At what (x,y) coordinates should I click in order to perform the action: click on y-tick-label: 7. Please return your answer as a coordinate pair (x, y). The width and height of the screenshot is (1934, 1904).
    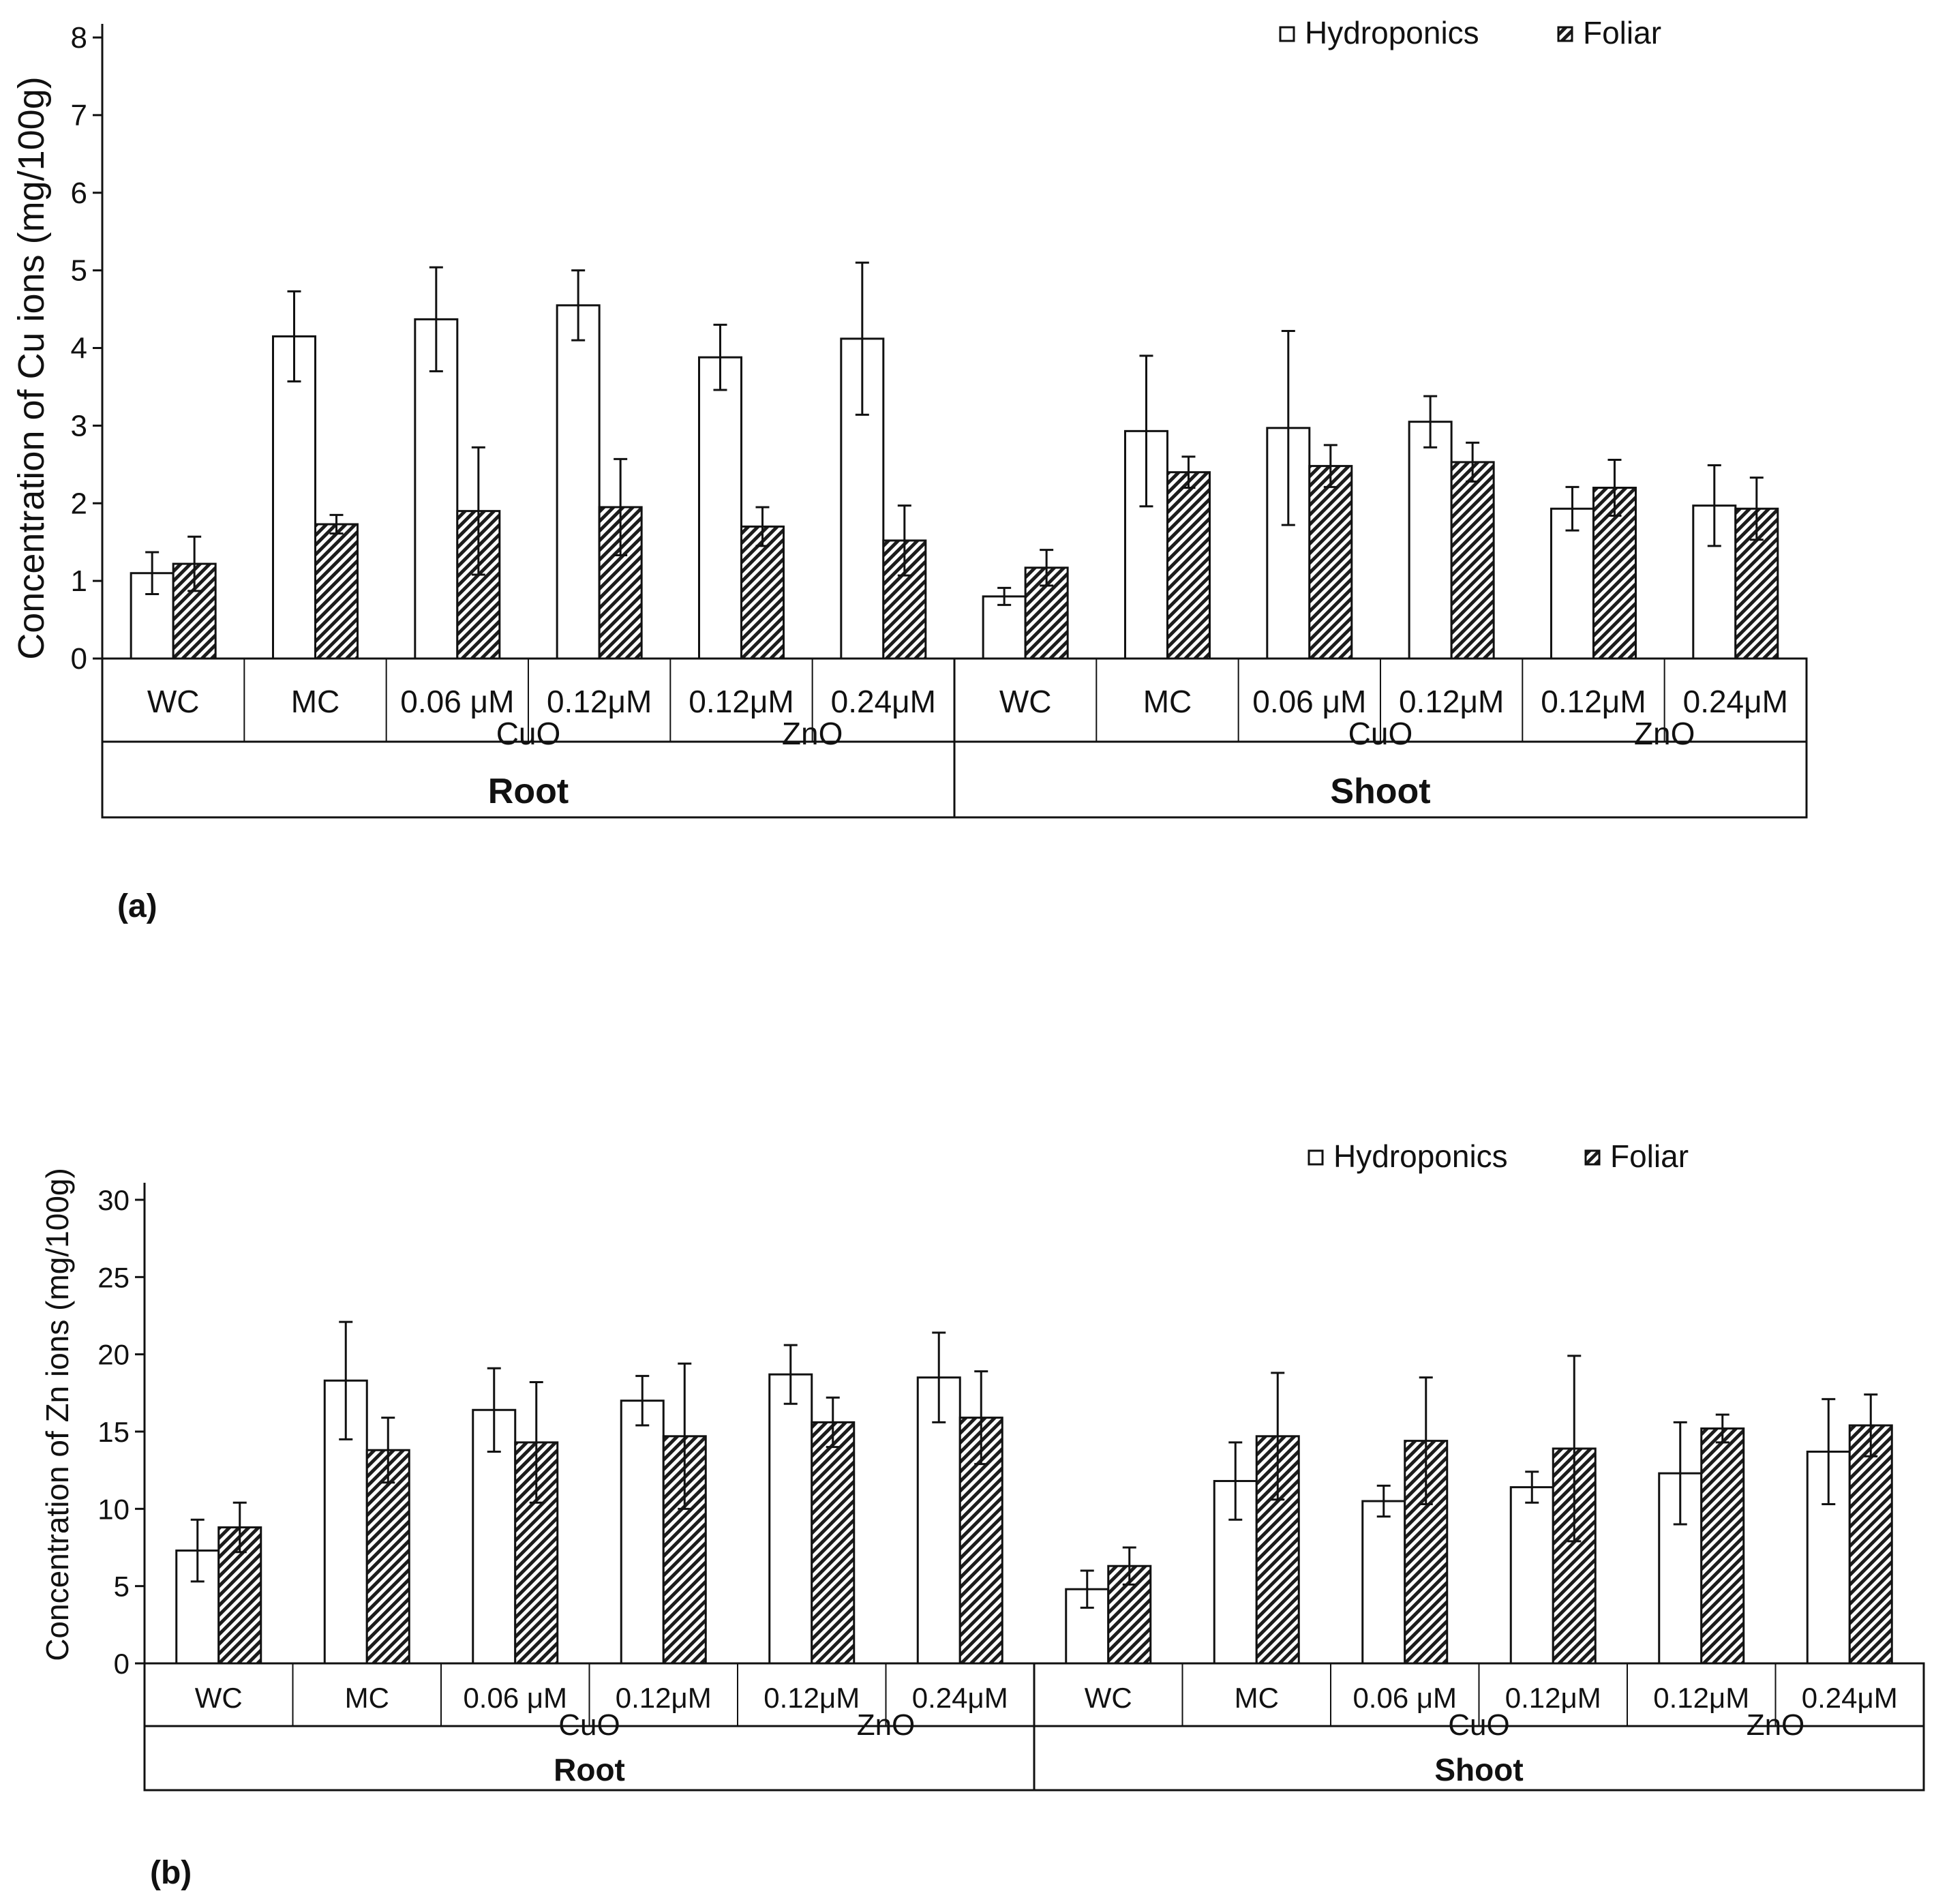
    Looking at the image, I should click on (79, 115).